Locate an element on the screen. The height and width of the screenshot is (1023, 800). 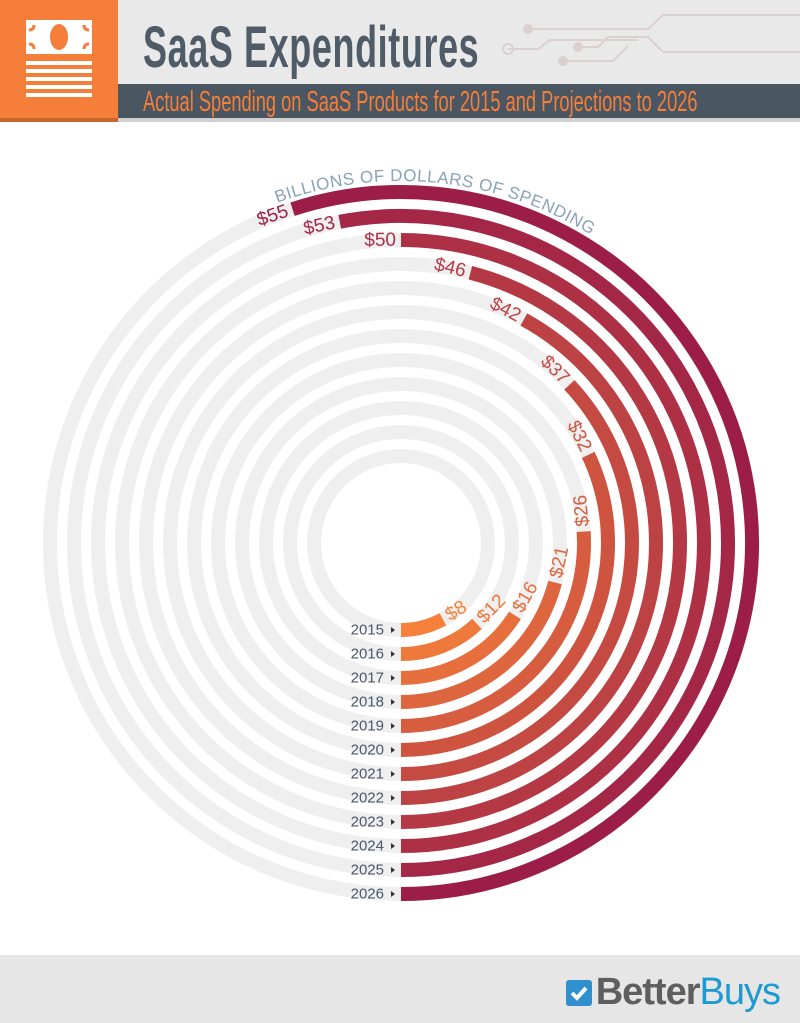
data-label-2018: $21 is located at coordinates (559, 562).